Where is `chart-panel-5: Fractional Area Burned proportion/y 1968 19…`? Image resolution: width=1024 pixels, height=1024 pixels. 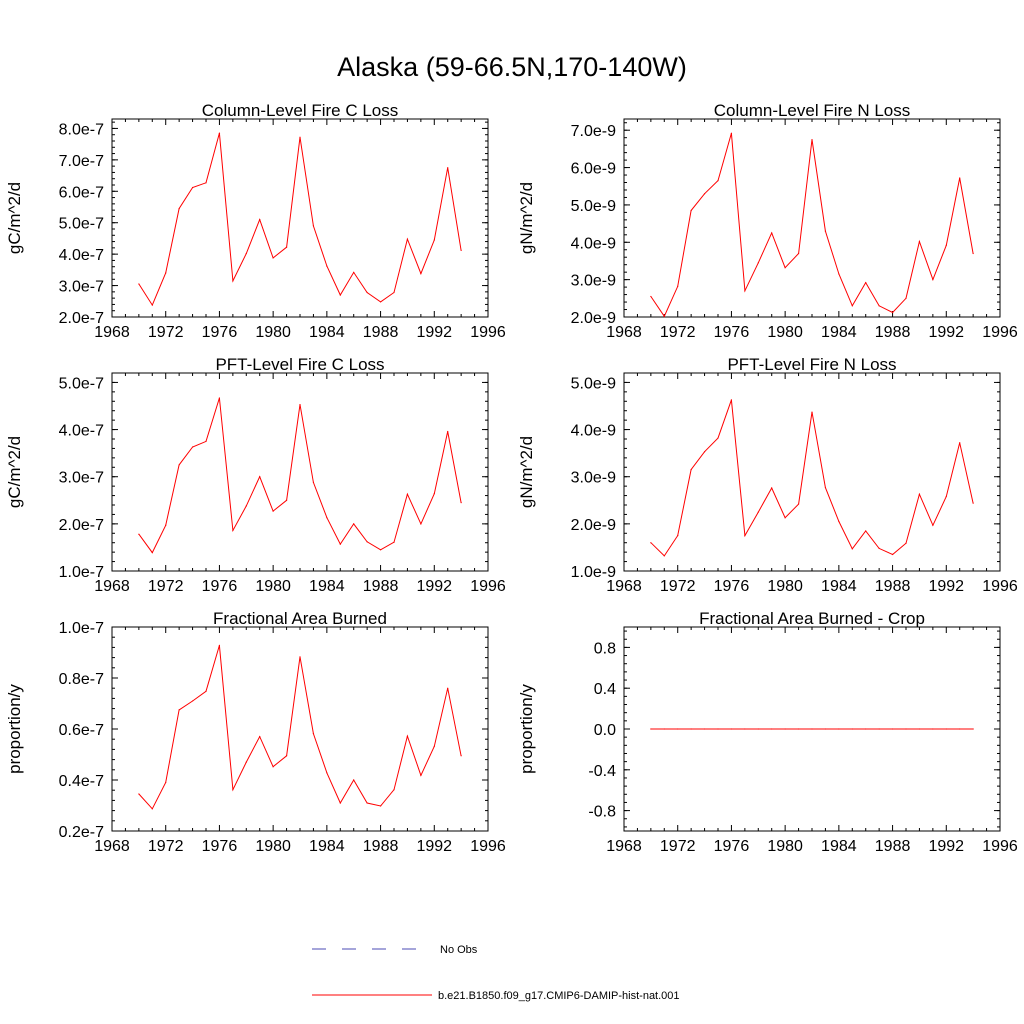
chart-panel-5: Fractional Area Burned proportion/y 1968 19… is located at coordinates (255, 732).